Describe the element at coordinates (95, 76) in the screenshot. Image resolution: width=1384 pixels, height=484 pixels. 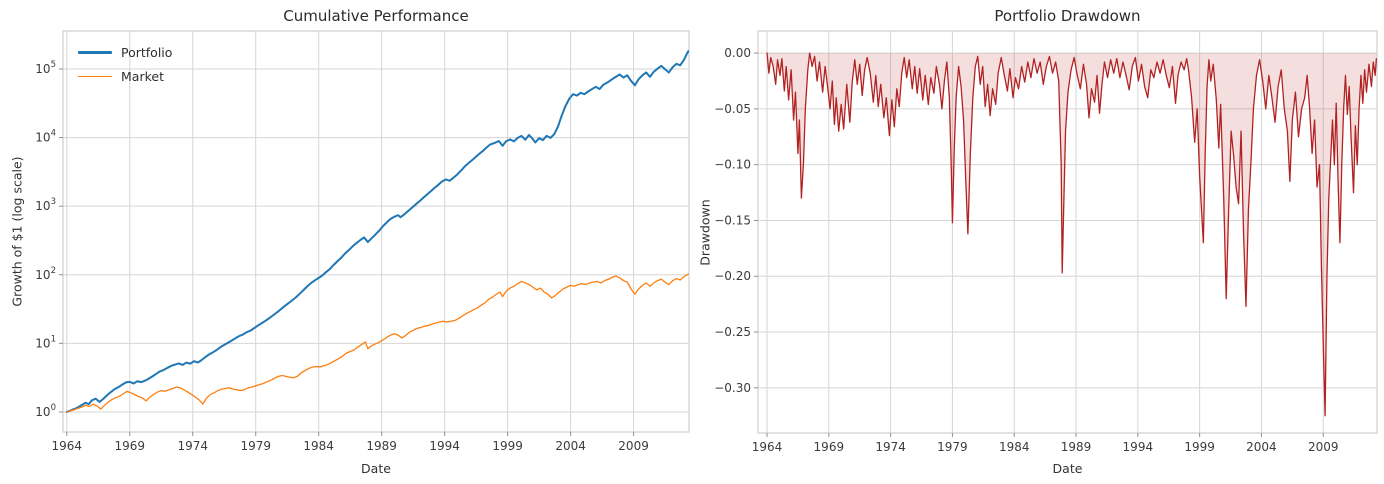
I see `market-line-swatch` at that location.